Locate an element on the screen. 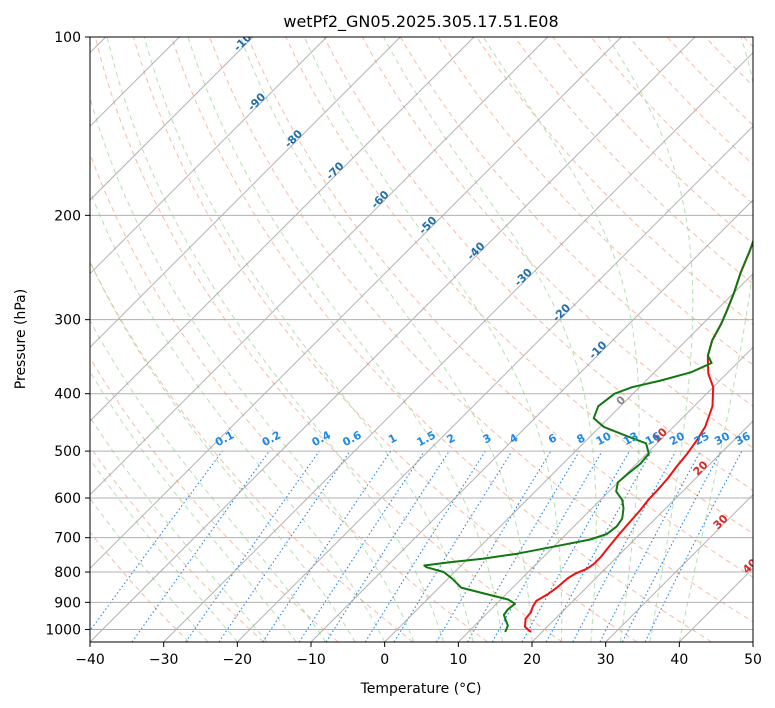 This screenshot has height=708, width=775. x-tick-label: 40 is located at coordinates (679, 660).